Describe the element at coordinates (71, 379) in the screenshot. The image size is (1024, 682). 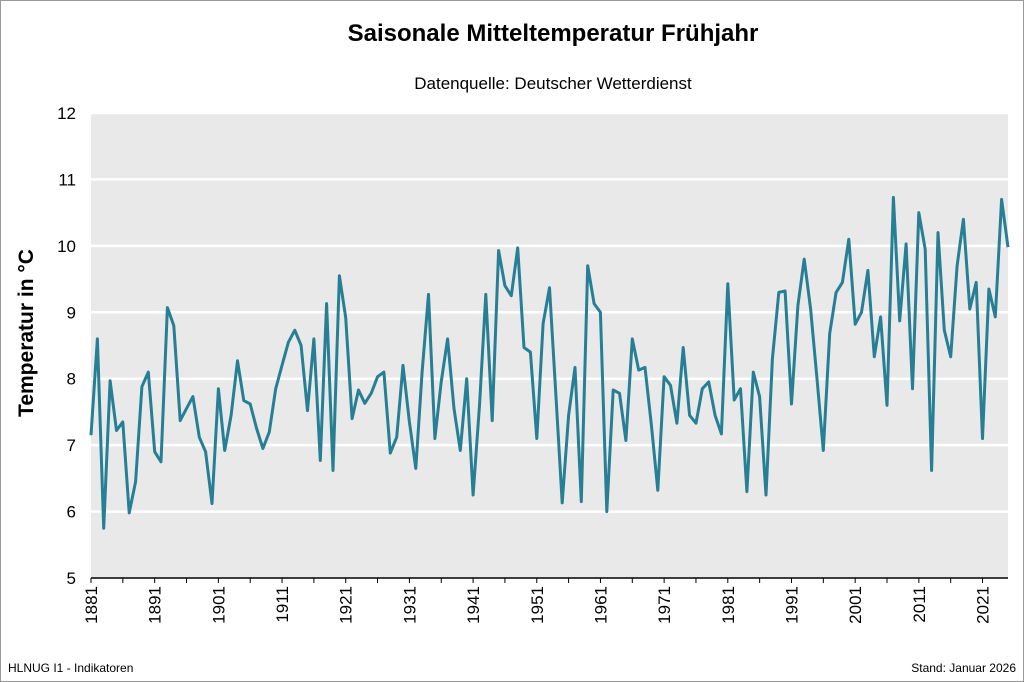
I see `y-tick-label: 8` at that location.